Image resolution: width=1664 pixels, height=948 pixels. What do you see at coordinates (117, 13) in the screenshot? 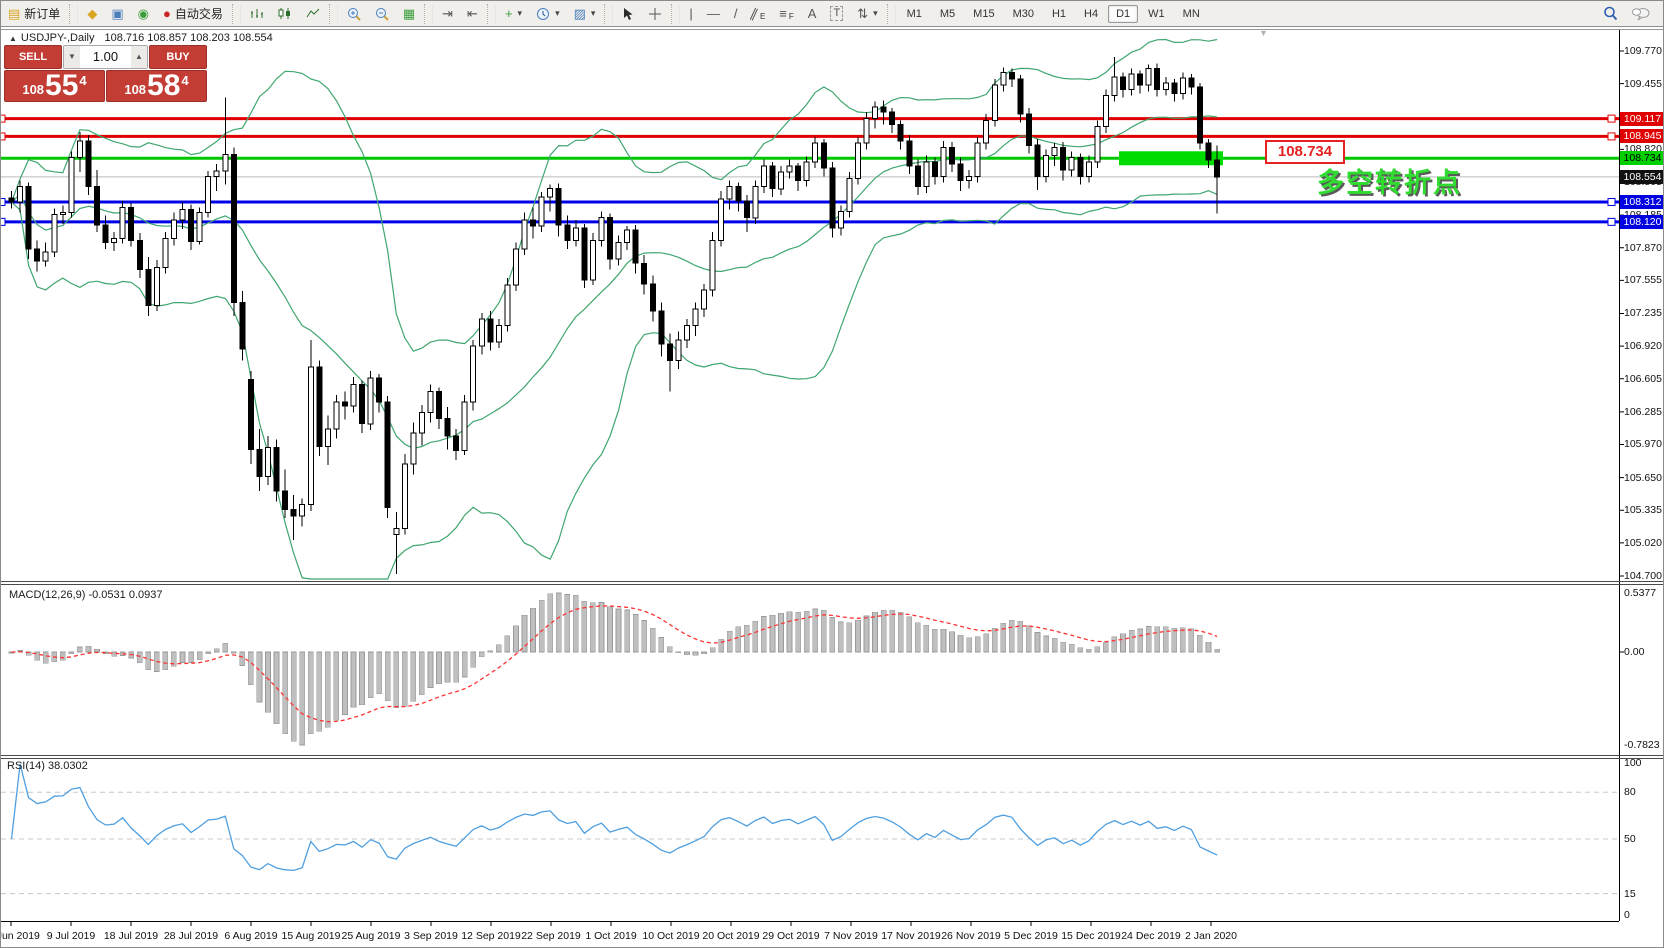
I see `terminal-button: ▣` at bounding box center [117, 13].